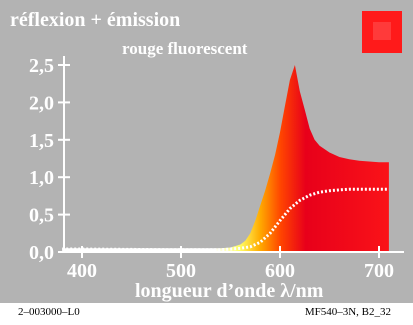 This screenshot has width=413, height=325. I want to click on y-tick-label: 2,5, so click(41, 66).